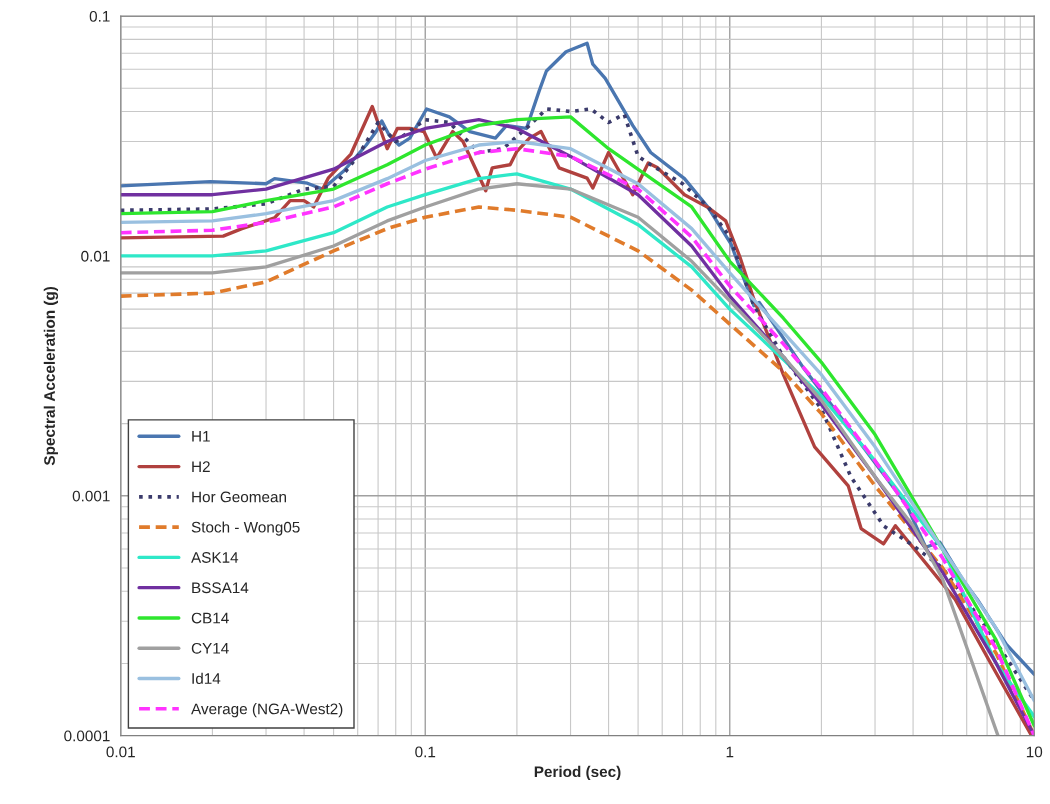 This screenshot has height=804, width=1050. Describe the element at coordinates (201, 466) in the screenshot. I see `legend-label: H2` at that location.